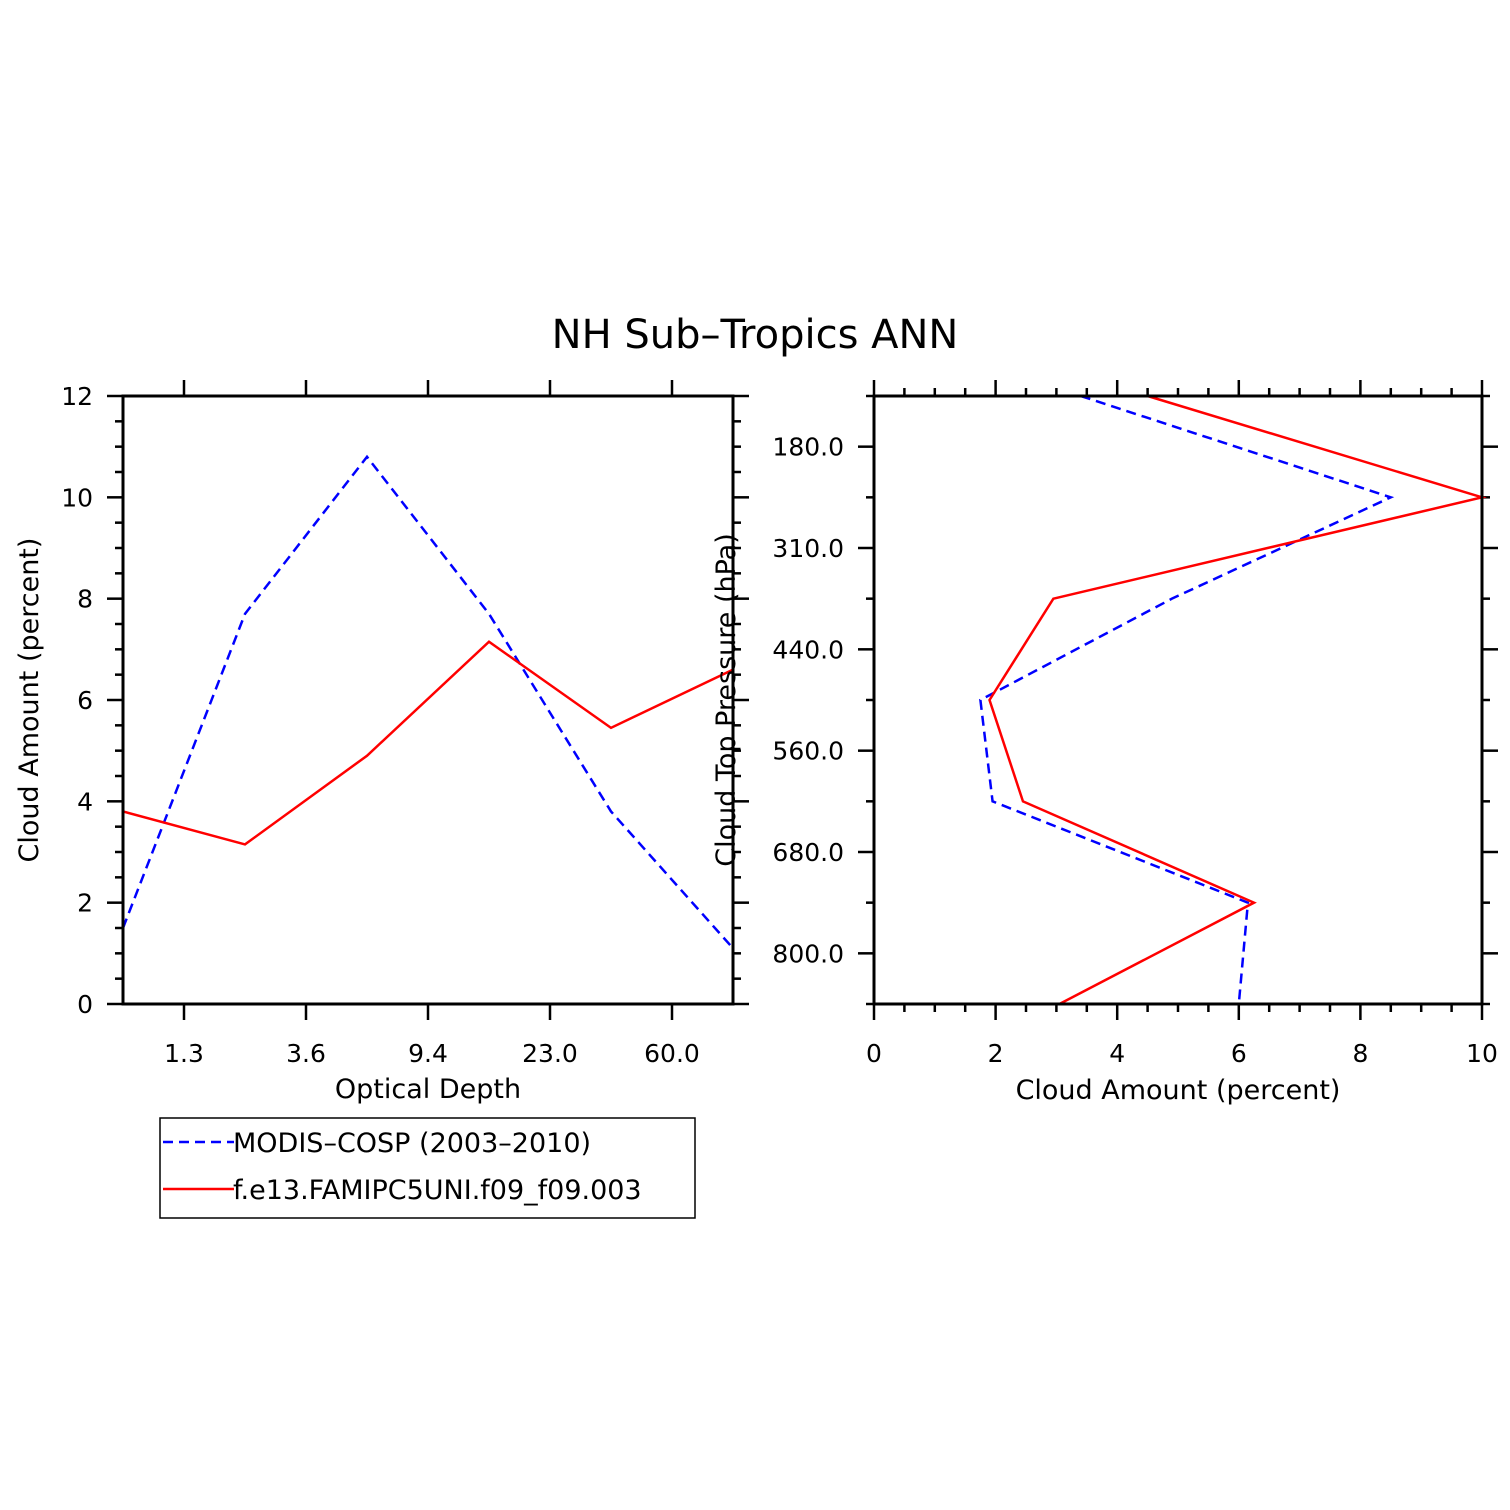  Describe the element at coordinates (550, 1053) in the screenshot. I see `x-tick-label: 23.0` at that location.